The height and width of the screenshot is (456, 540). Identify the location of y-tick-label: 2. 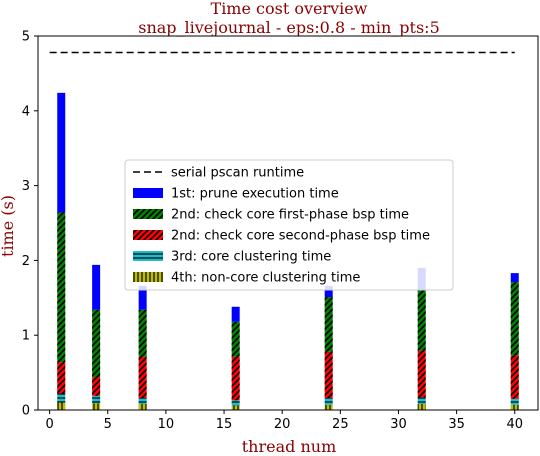
(26, 261).